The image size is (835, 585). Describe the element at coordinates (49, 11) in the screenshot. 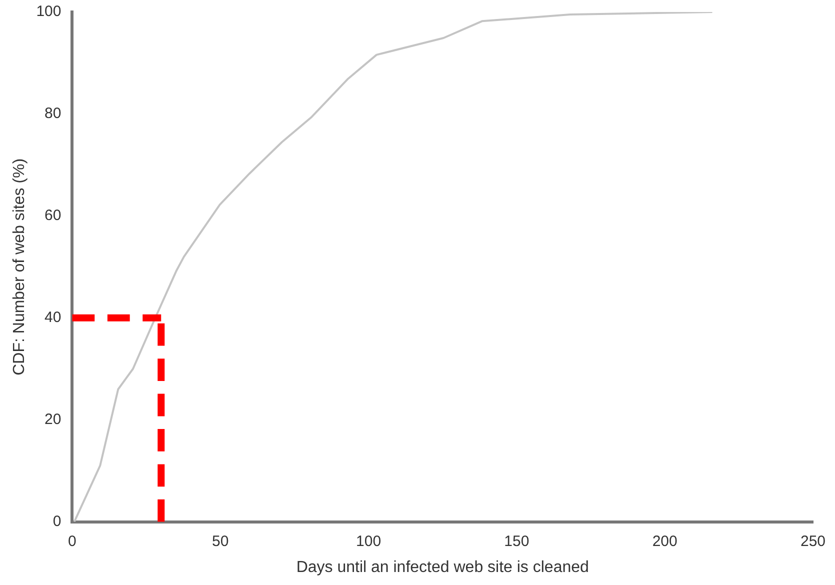

I see `y-tick-label: 100` at that location.